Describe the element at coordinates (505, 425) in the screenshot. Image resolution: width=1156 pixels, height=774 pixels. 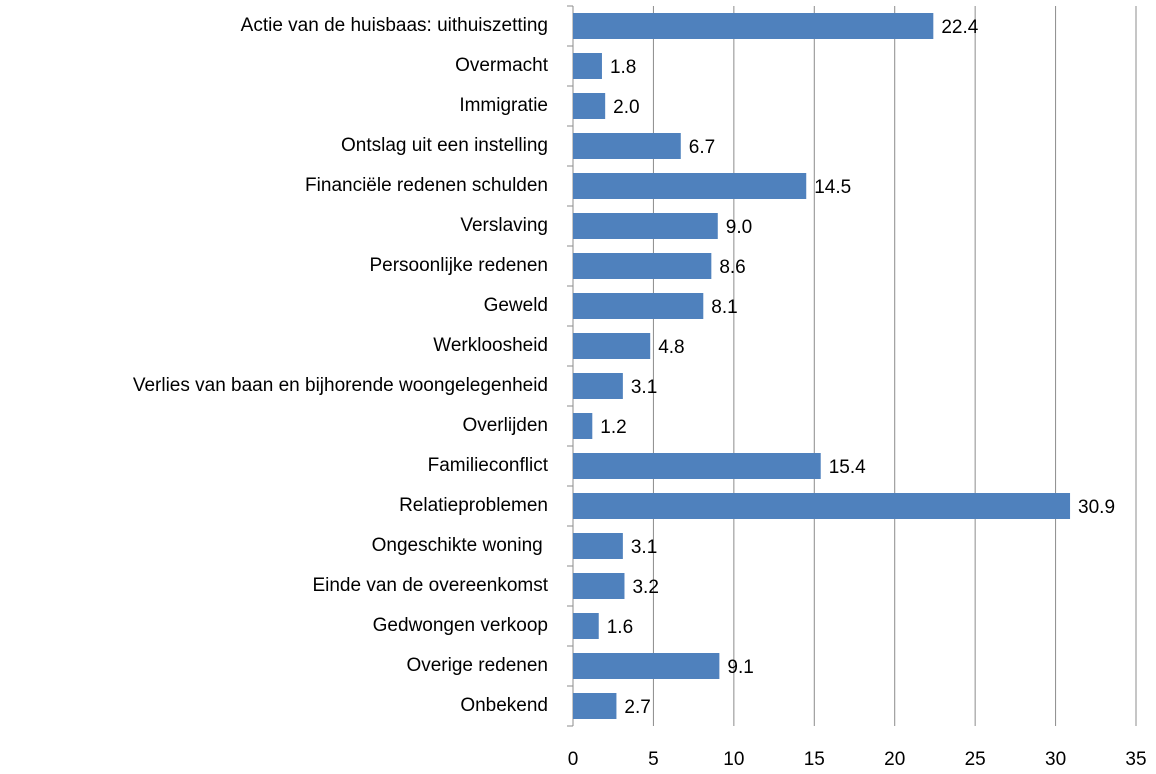
I see `y-tick-label: Overlijden` at that location.